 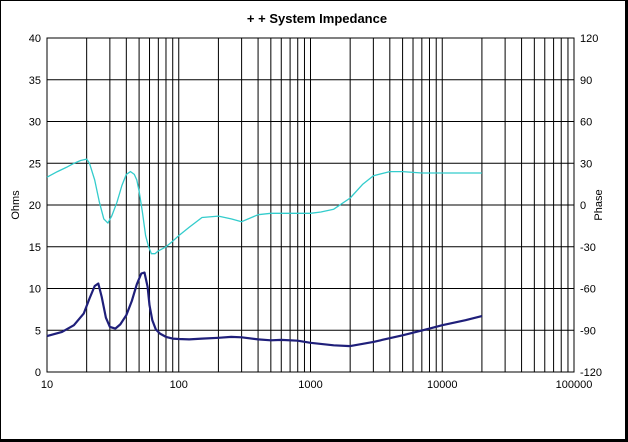 What do you see at coordinates (588, 290) in the screenshot?
I see `y2-tick-label-2: -60` at bounding box center [588, 290].